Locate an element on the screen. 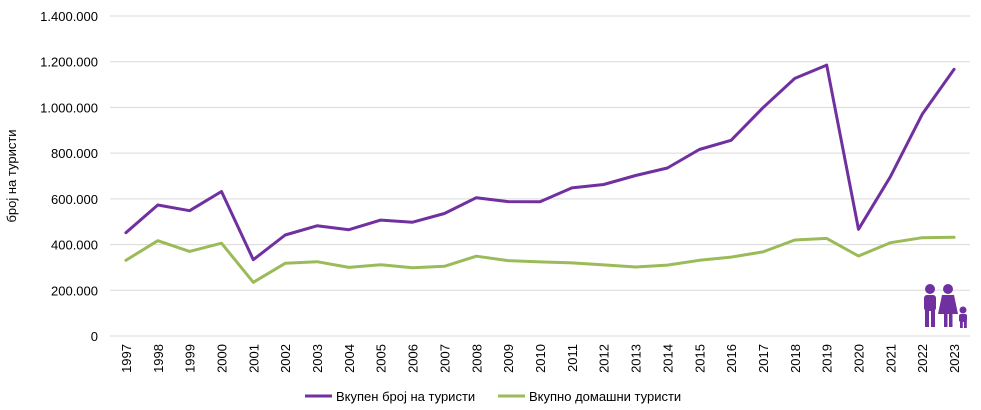  x-tick-label: 2020 is located at coordinates (859, 358).